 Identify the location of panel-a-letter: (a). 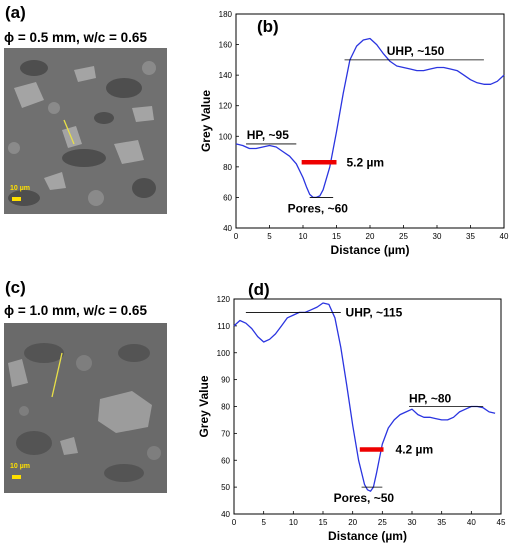
(15, 12).